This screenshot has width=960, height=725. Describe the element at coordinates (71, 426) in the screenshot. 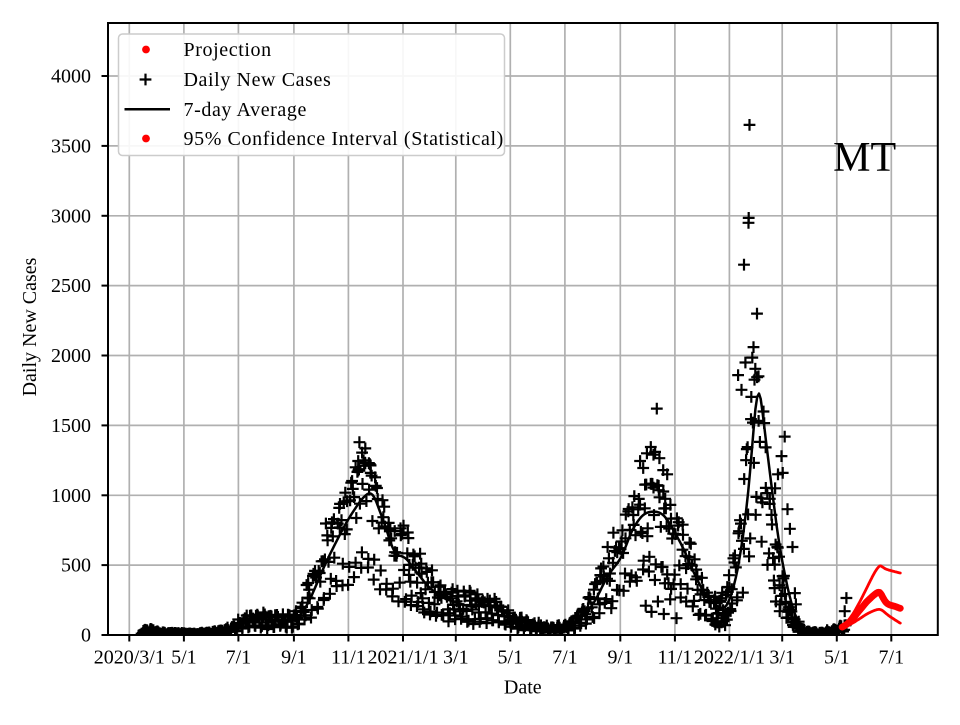

I see `svg-text: 1500` at that location.